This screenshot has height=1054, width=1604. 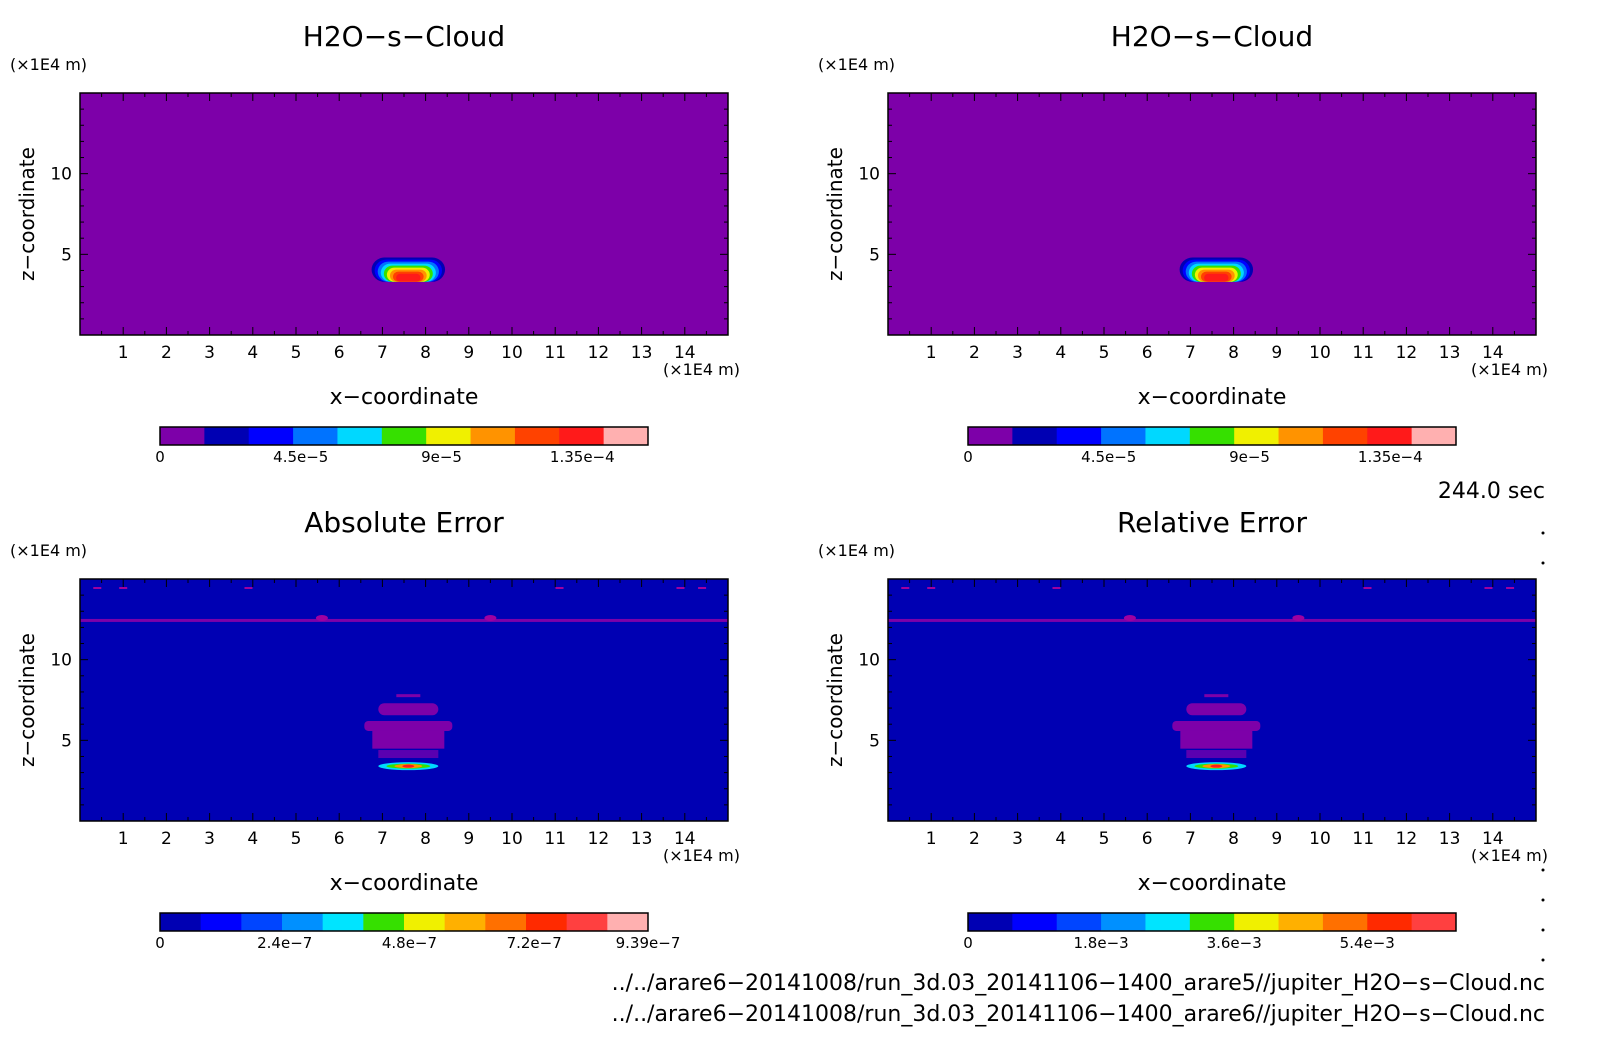 I want to click on colorbar-tick-label: 7.2e−7, so click(x=534, y=943).